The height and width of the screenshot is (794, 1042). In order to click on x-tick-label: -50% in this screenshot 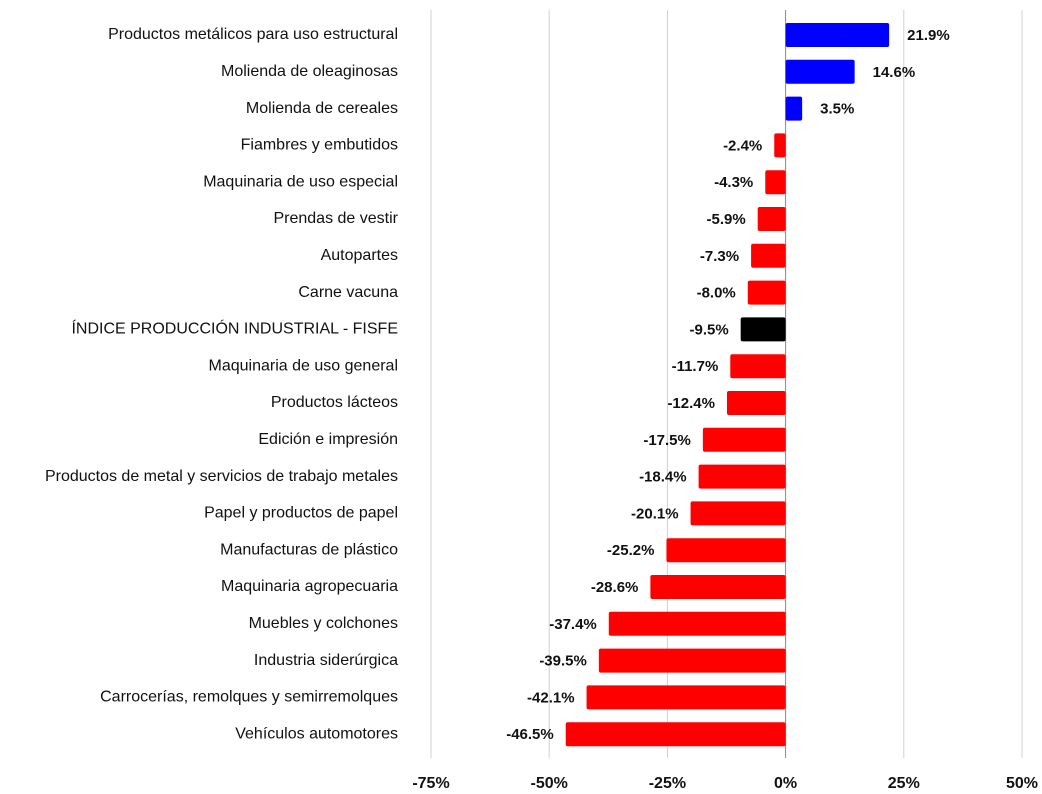, I will do `click(549, 783)`.